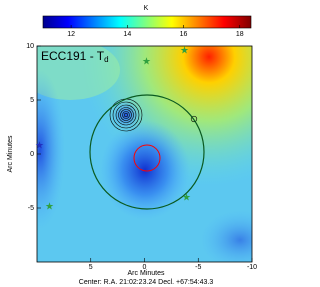 The height and width of the screenshot is (287, 320). What do you see at coordinates (71, 34) in the screenshot?
I see `colorbar-tick-label: 12` at bounding box center [71, 34].